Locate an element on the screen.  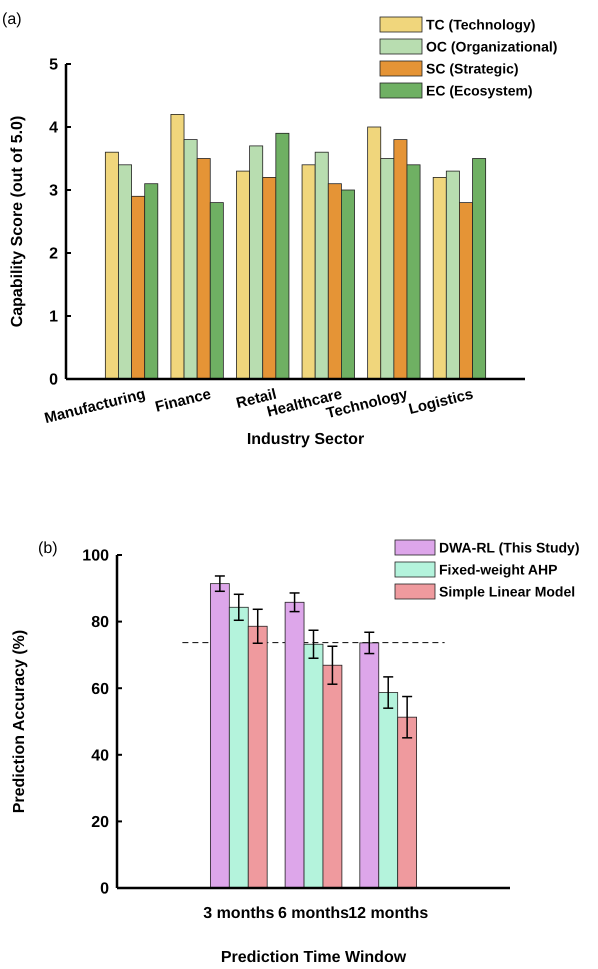
x-tick-label: Logistics is located at coordinates (440, 402).